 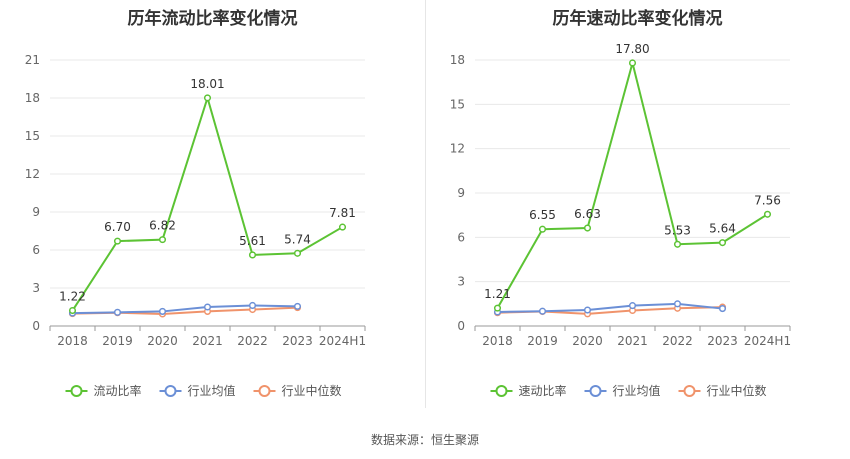 What do you see at coordinates (207, 84) in the screenshot?
I see `data-label: 18.01` at bounding box center [207, 84].